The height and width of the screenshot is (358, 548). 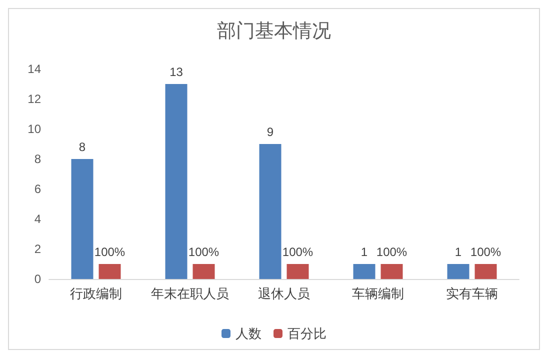 What do you see at coordinates (96, 293) in the screenshot?
I see `x-tick-label: 行政编制` at bounding box center [96, 293].